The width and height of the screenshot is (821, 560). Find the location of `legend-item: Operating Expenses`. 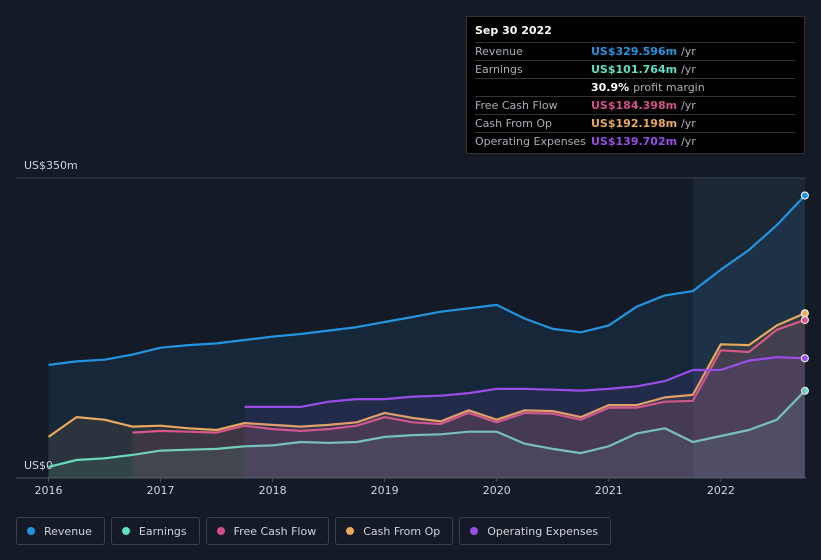

legend-item: Operating Expenses is located at coordinates (535, 531).